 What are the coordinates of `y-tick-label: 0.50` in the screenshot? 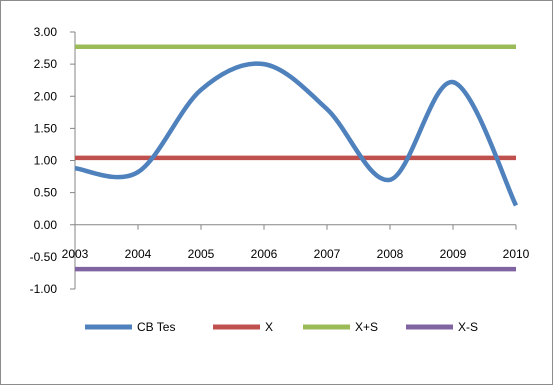 It's located at (46, 193).